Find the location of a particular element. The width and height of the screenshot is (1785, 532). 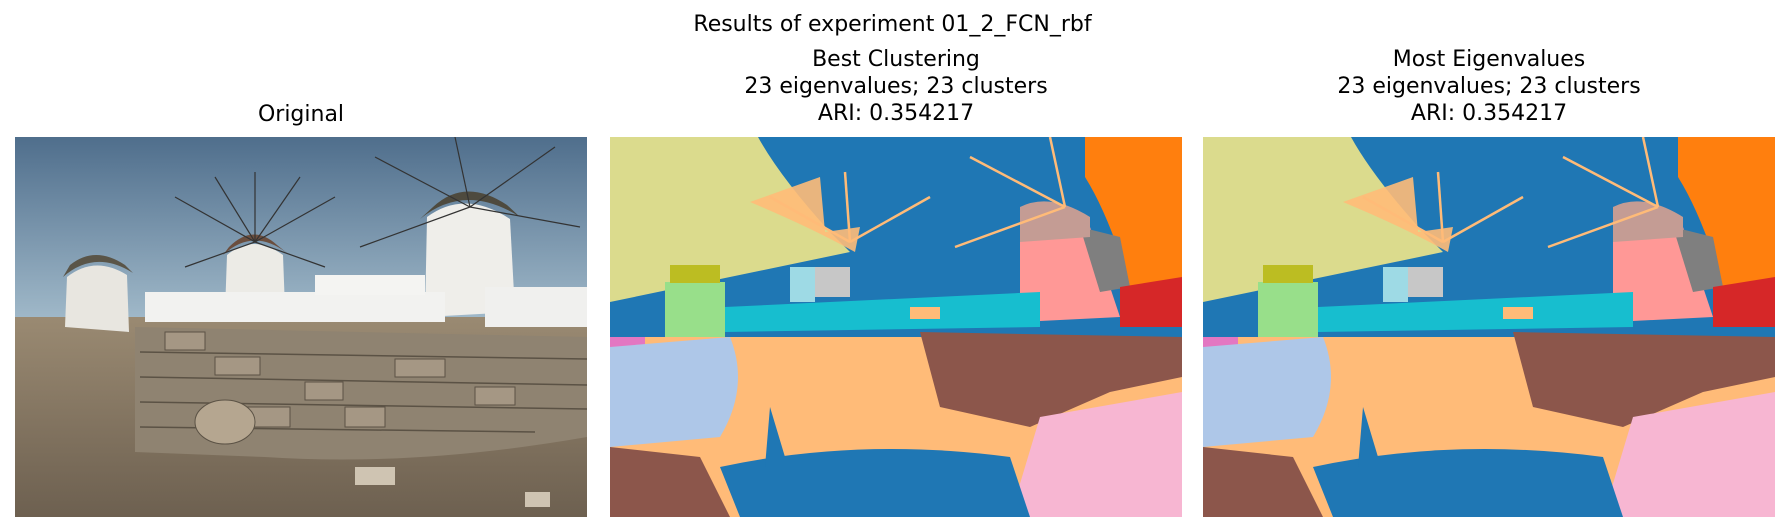

panel-title-line: Most Eigenvalues is located at coordinates (1489, 59).